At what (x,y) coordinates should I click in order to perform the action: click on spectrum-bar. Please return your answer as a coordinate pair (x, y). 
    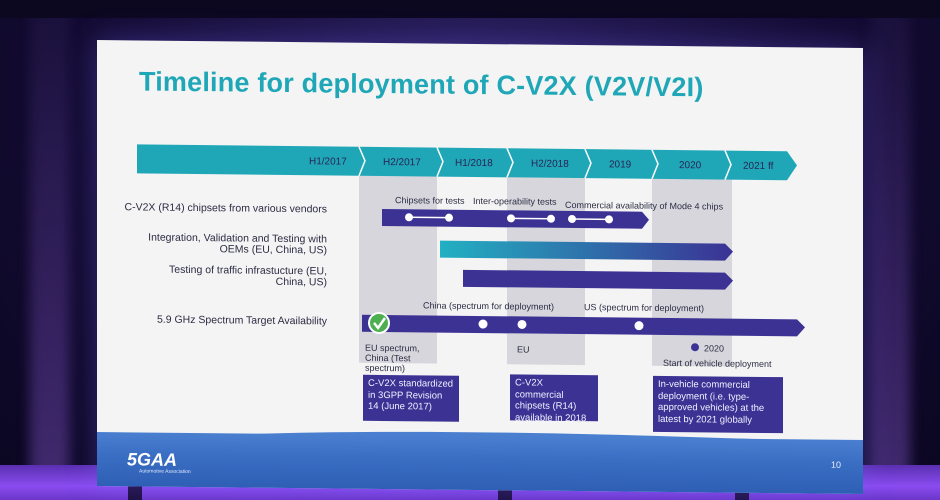
    Looking at the image, I should click on (583, 325).